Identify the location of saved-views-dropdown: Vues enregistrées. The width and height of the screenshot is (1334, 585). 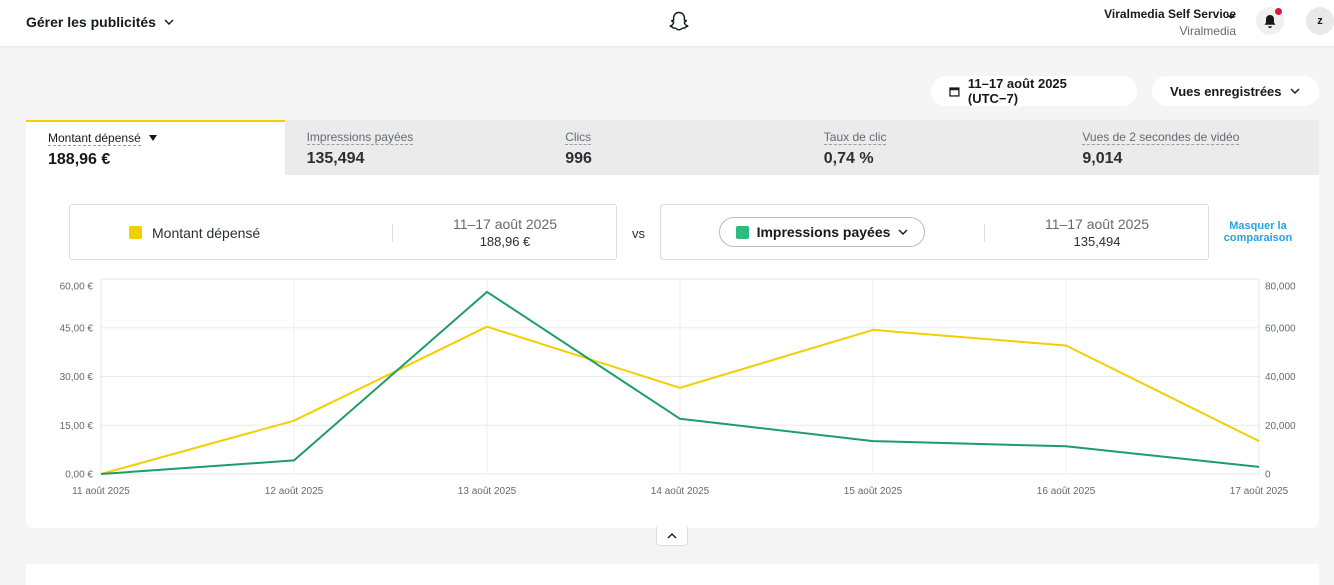
(1235, 91).